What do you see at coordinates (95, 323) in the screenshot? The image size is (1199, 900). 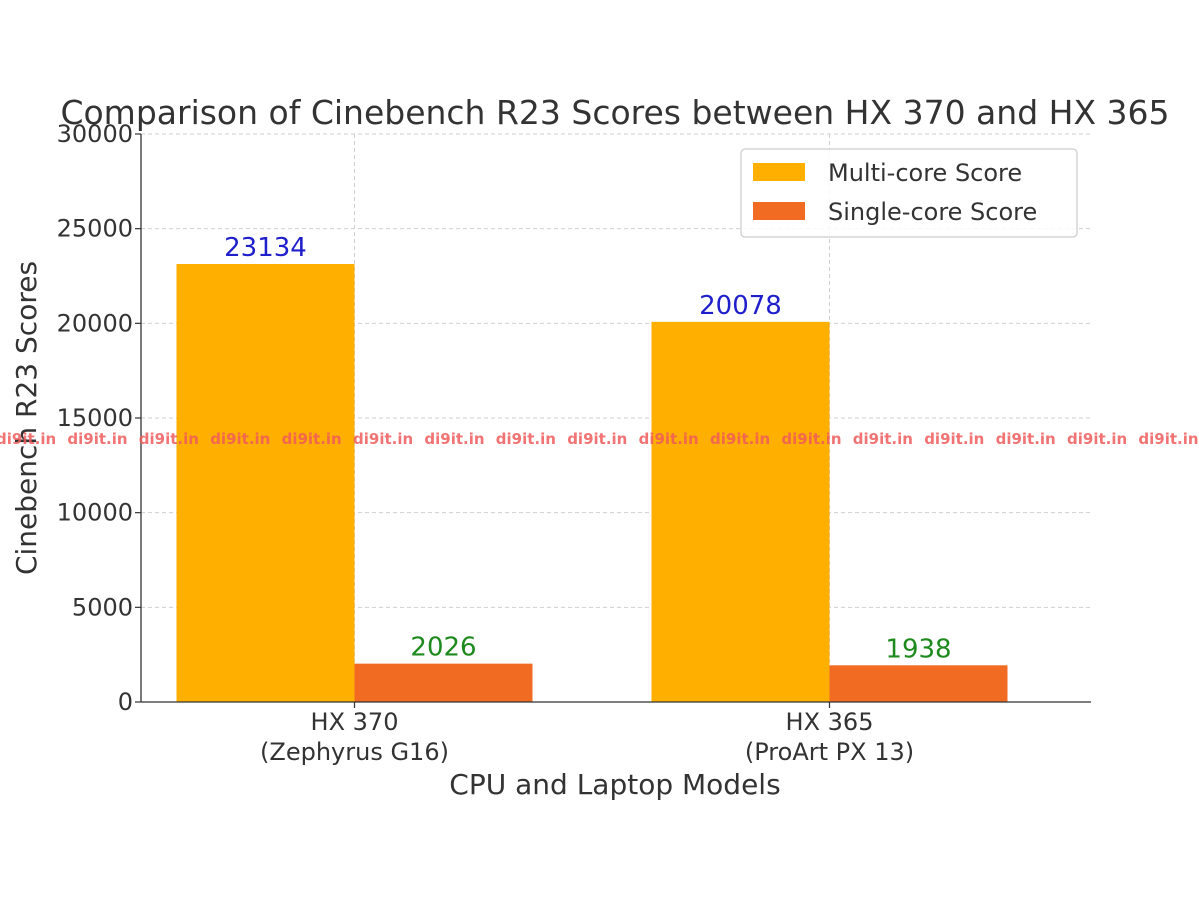 I see `y-tick-label: 20000` at bounding box center [95, 323].